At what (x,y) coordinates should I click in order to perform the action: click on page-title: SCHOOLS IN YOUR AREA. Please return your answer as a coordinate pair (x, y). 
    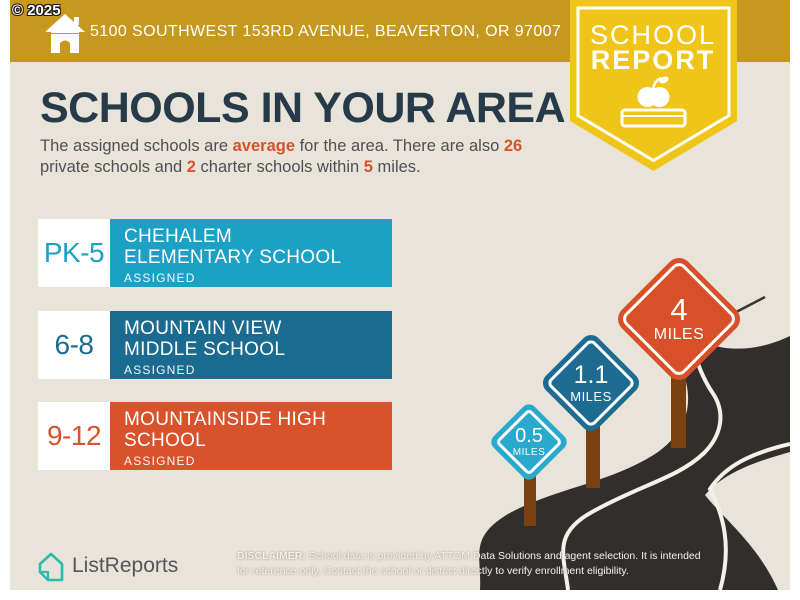
    Looking at the image, I should click on (303, 108).